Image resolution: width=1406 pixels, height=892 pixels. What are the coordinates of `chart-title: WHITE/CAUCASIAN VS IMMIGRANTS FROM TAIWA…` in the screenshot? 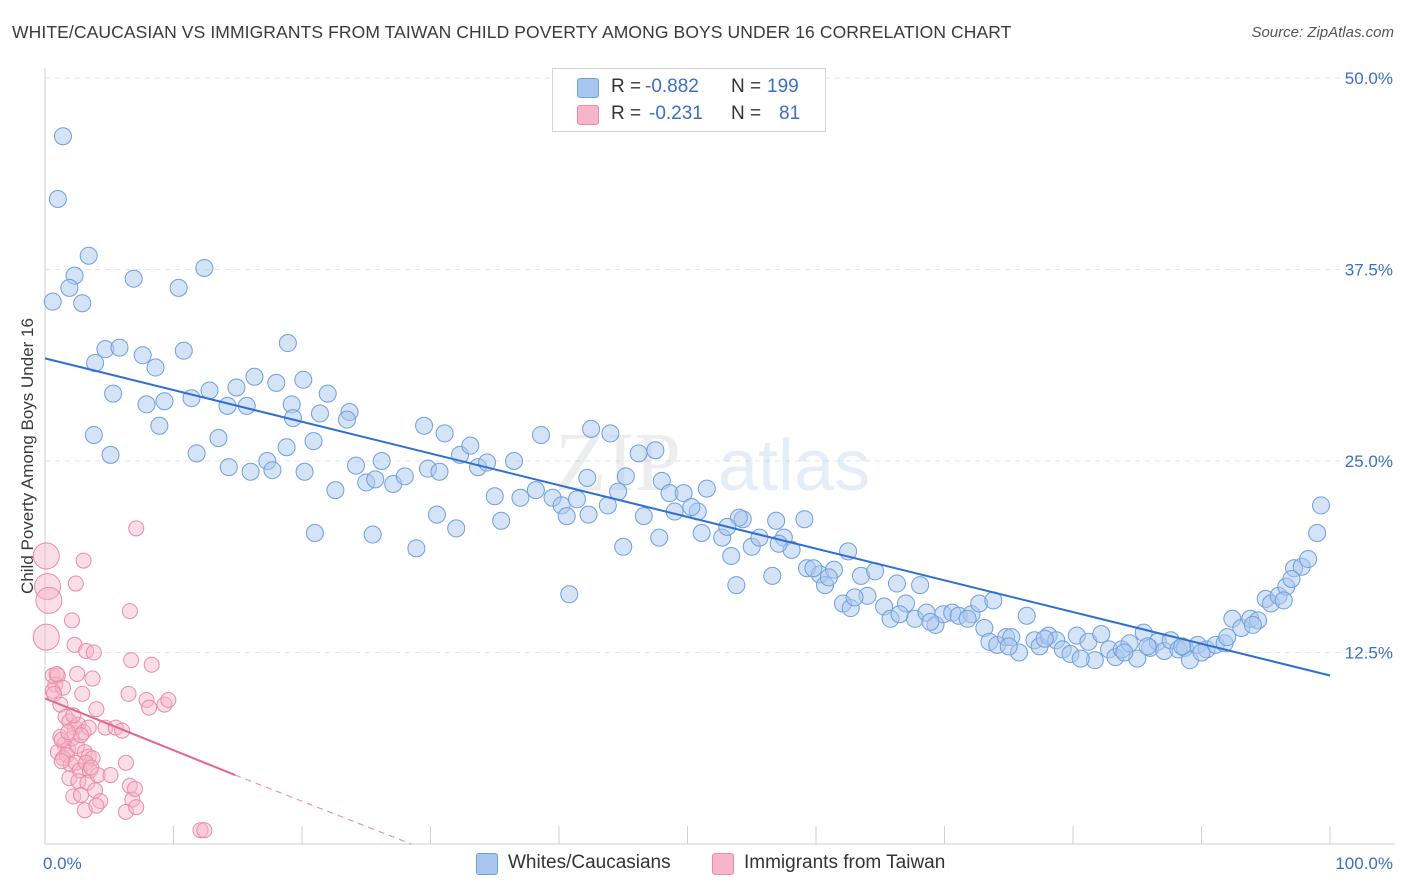 It's located at (512, 32).